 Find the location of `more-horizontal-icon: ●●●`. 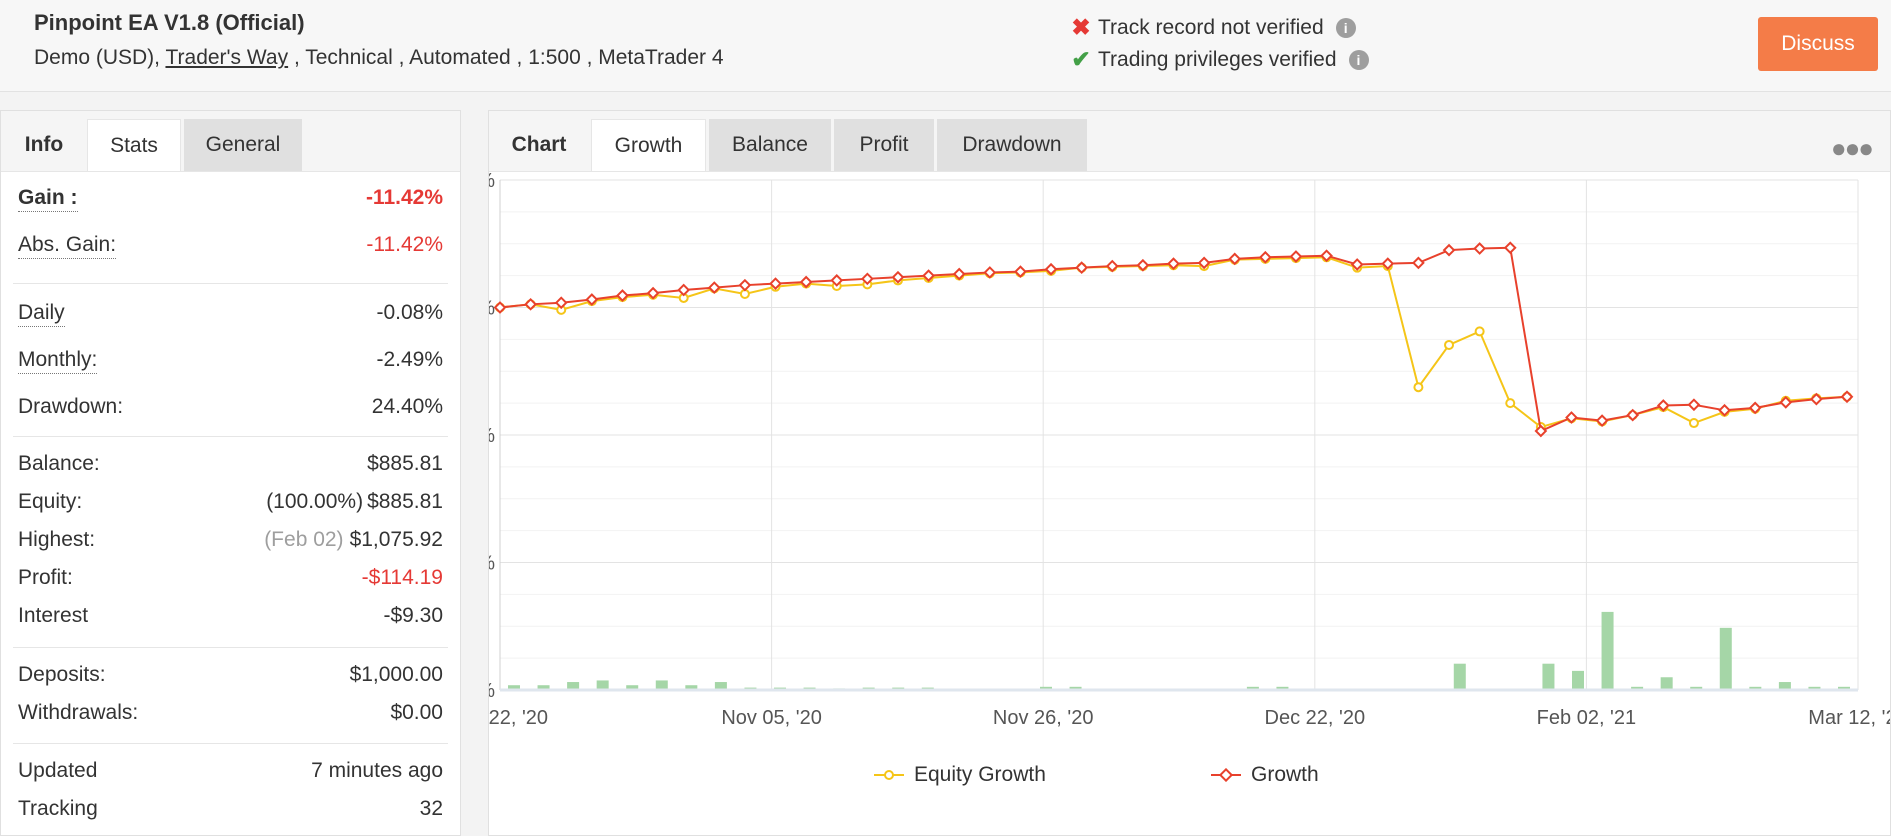

more-horizontal-icon: ●●● is located at coordinates (1852, 148).